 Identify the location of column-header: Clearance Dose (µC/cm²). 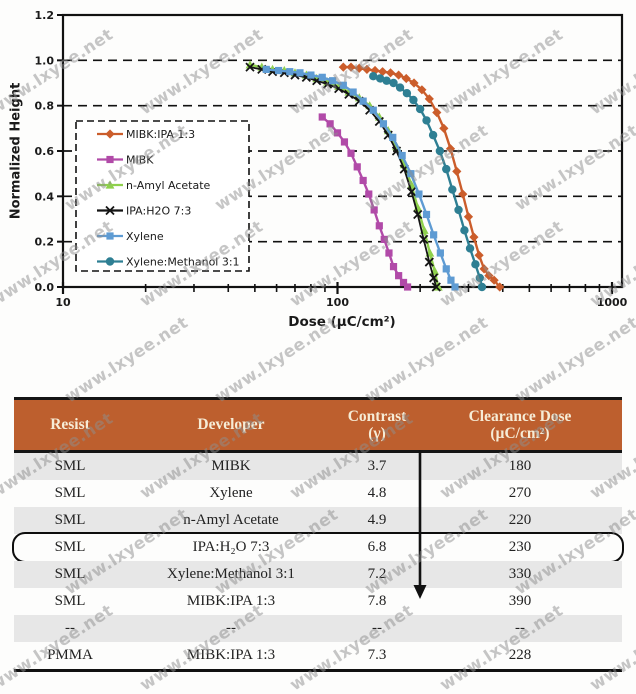
(520, 424).